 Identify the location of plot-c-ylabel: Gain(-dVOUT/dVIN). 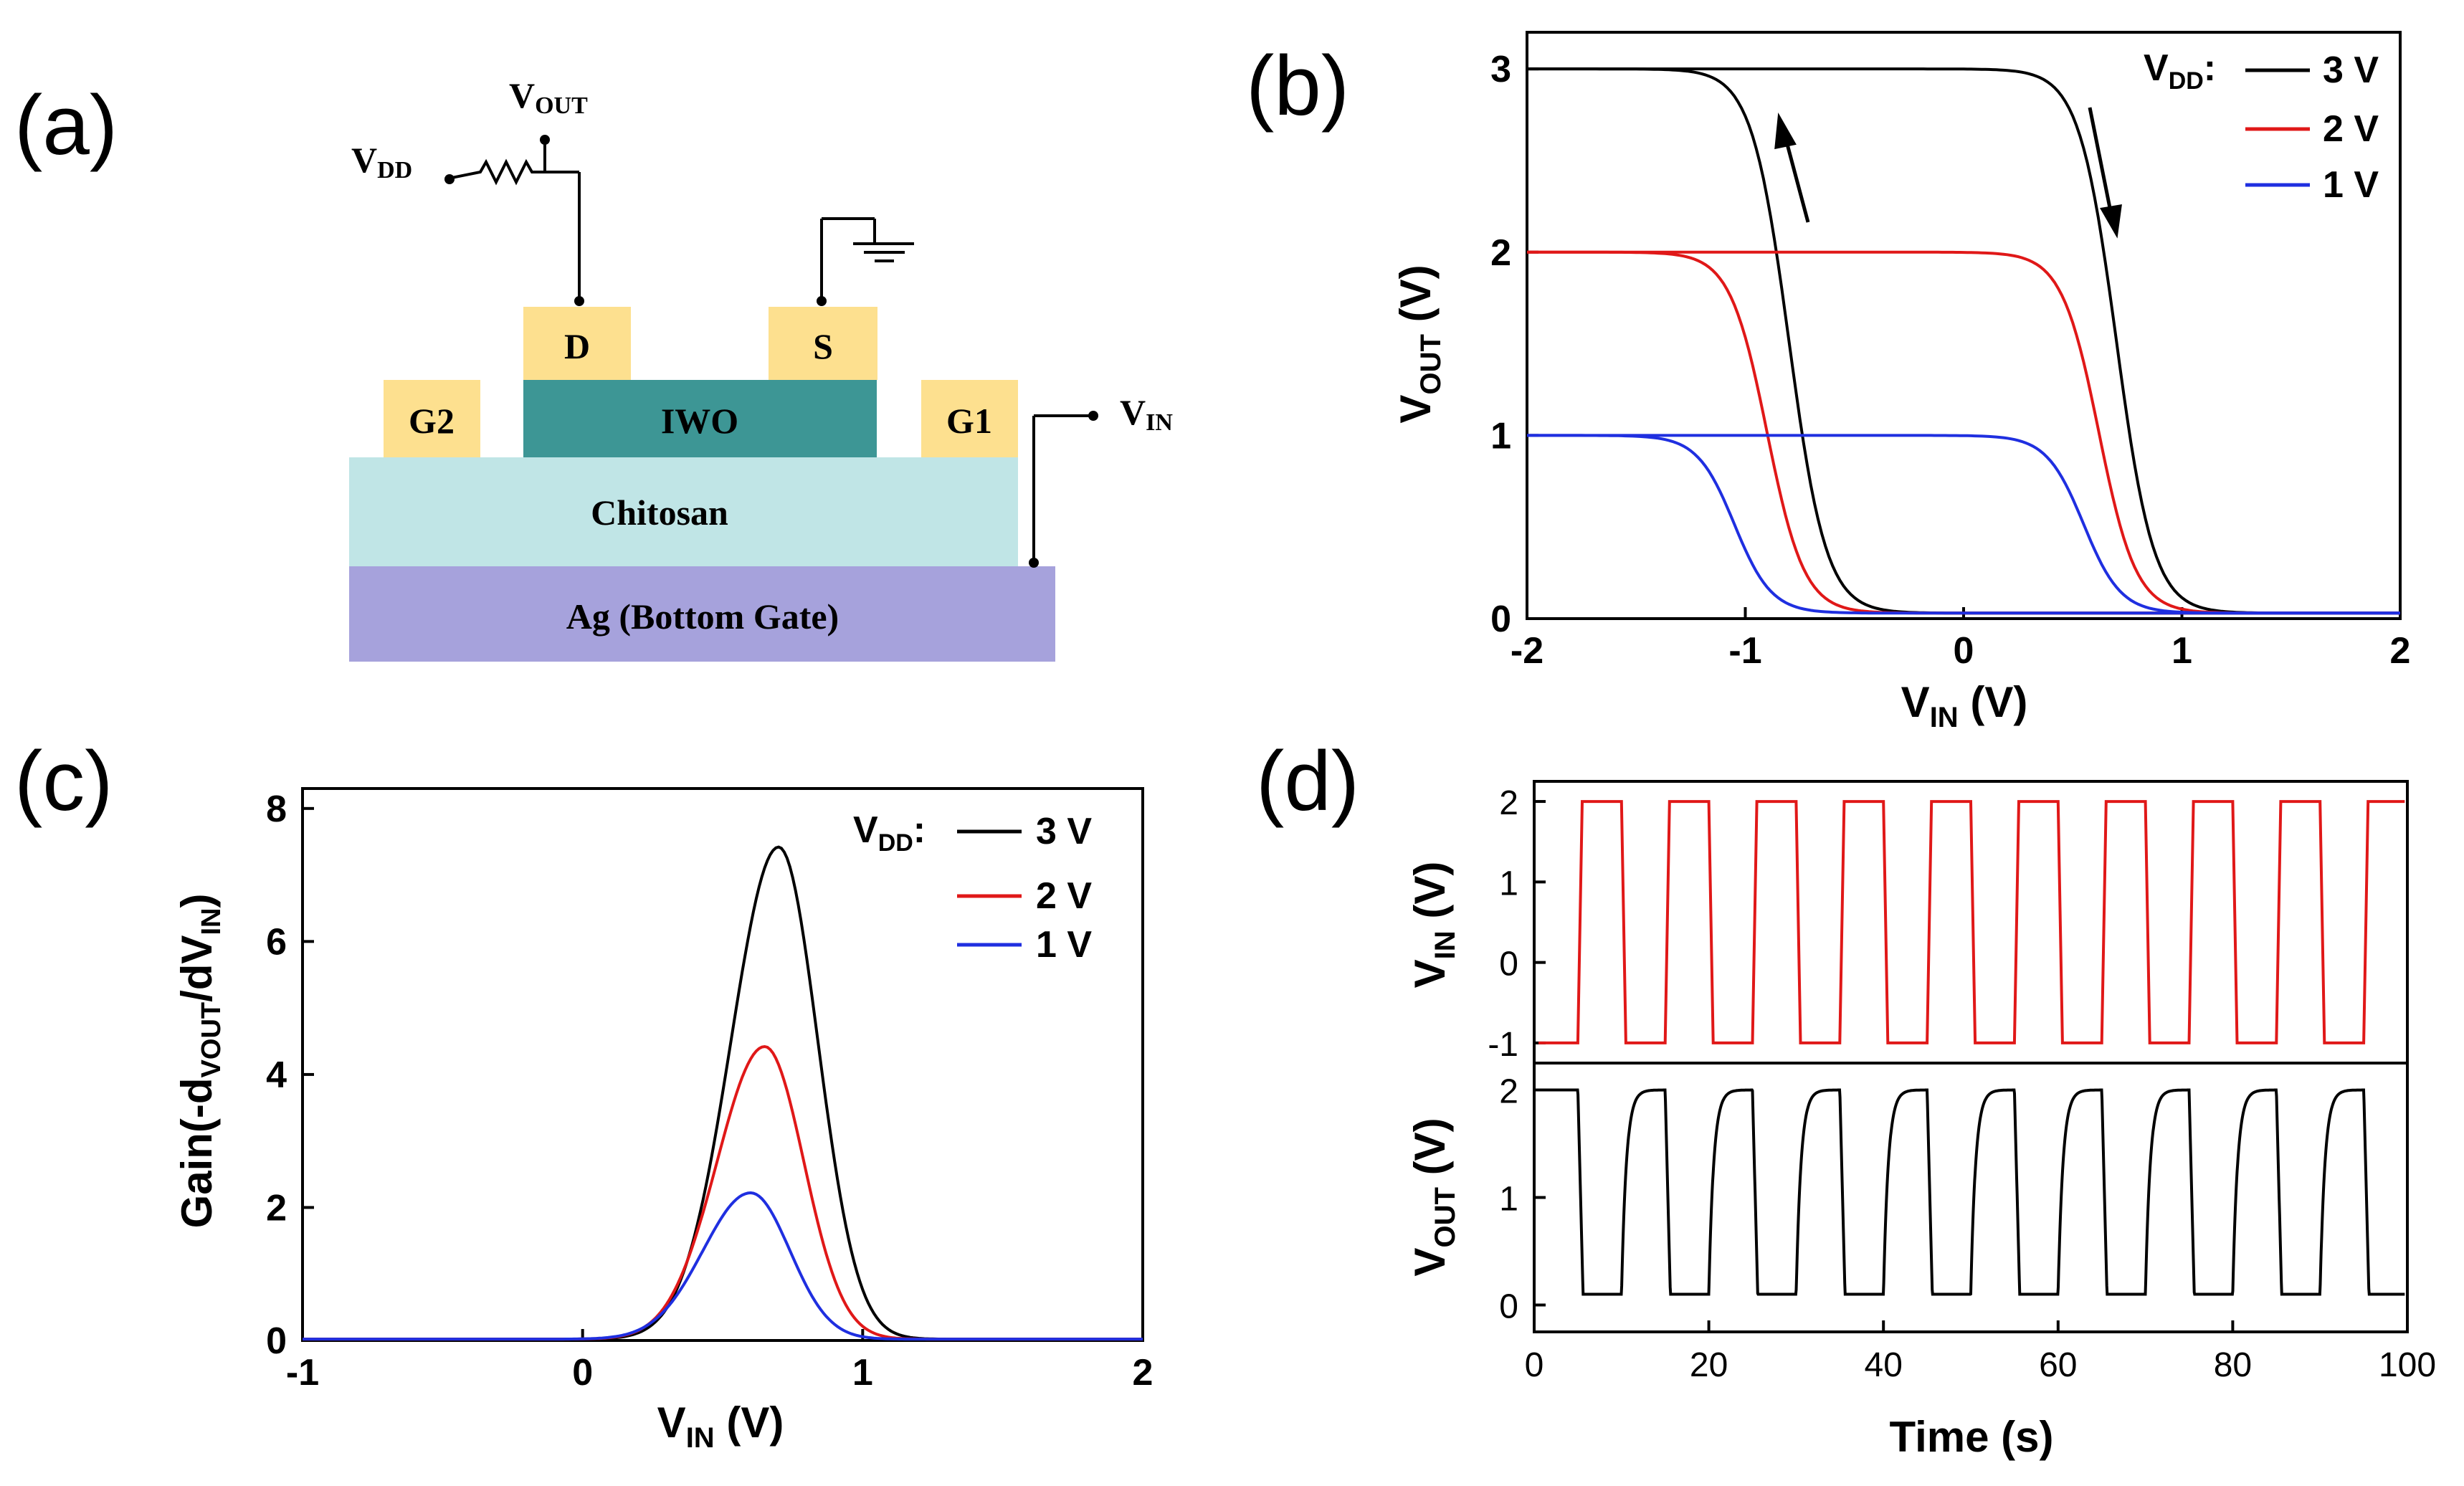
(200, 1061).